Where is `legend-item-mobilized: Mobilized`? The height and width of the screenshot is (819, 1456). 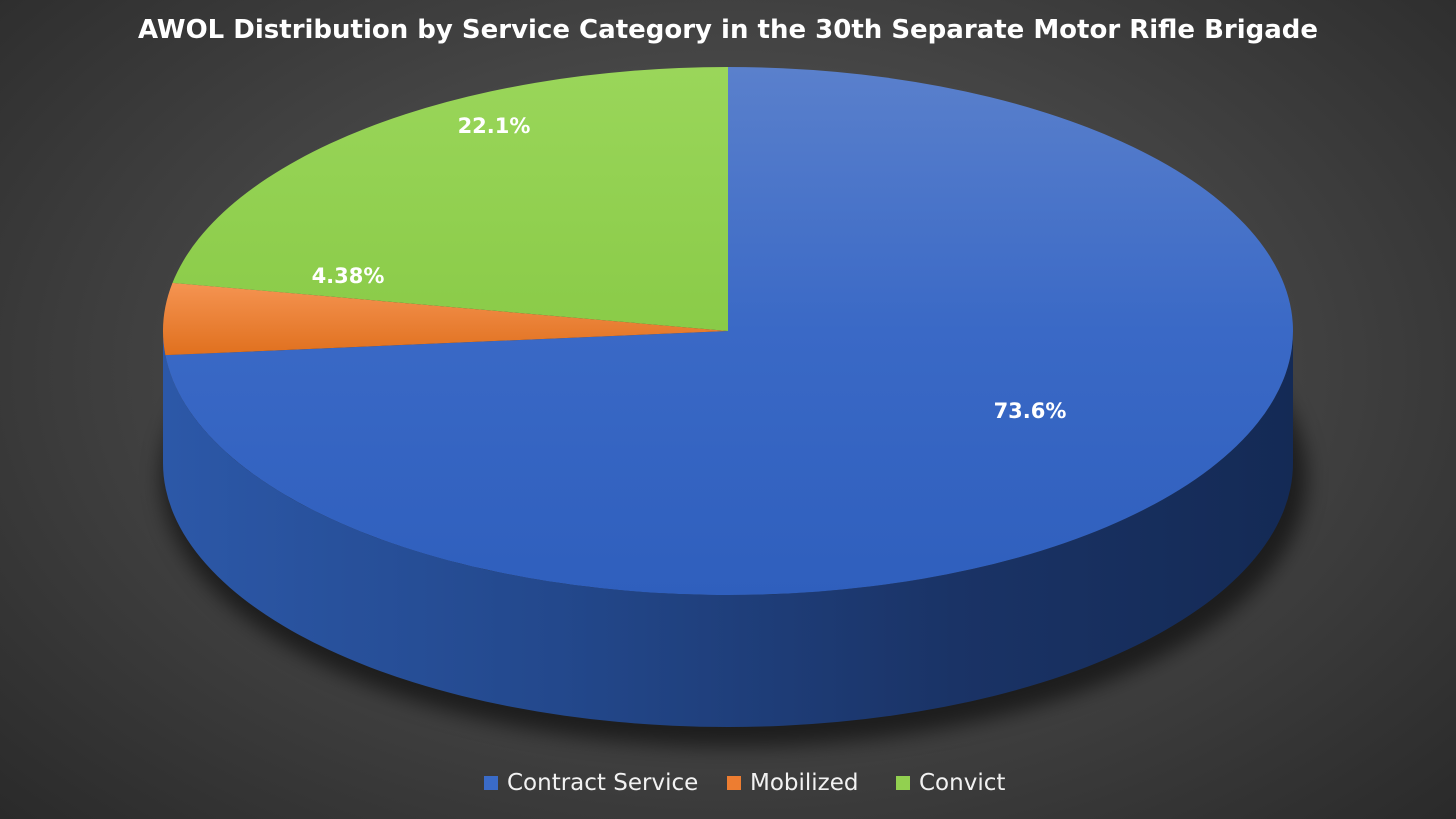
legend-item-mobilized: Mobilized is located at coordinates (793, 783).